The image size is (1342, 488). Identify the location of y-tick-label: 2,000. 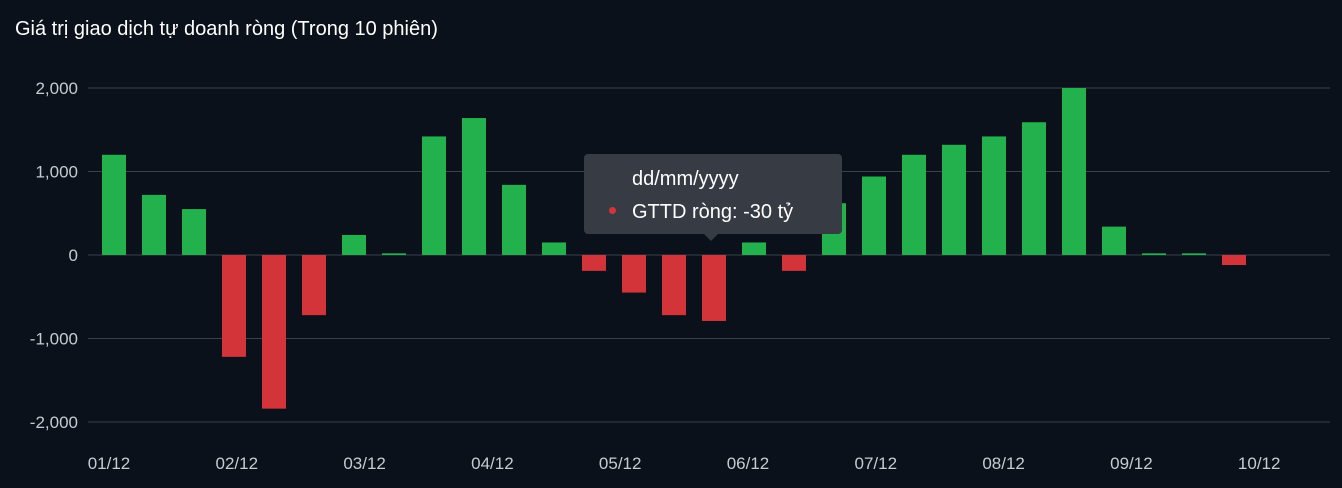
(56, 88).